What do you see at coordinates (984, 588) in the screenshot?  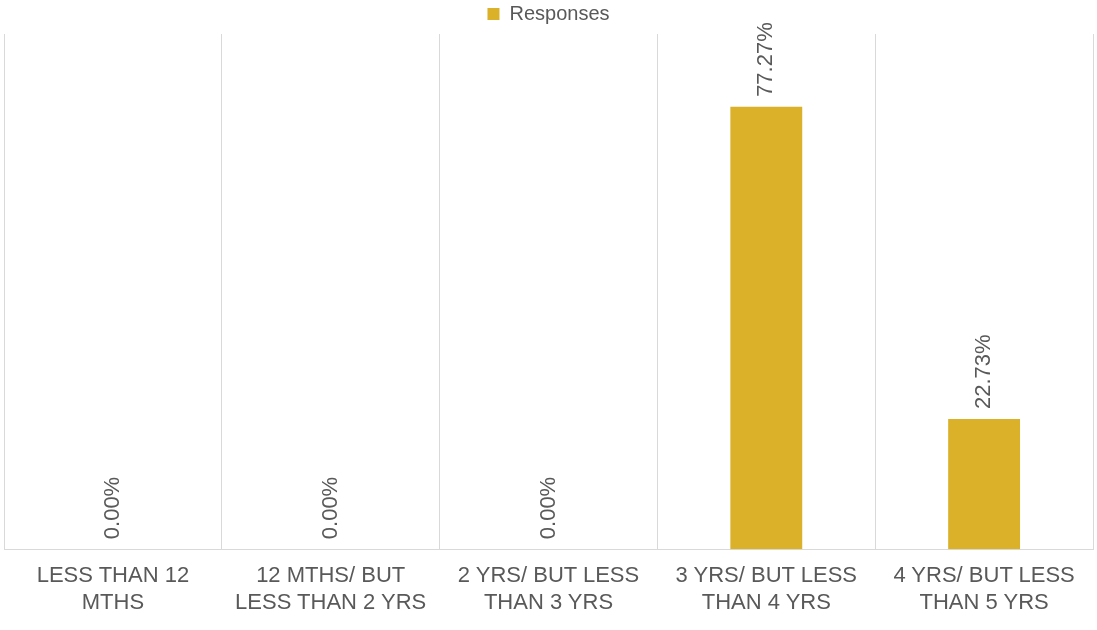 I see `x-tick-label: 4 YRS/ BUT LESS THAN 5 YRS` at bounding box center [984, 588].